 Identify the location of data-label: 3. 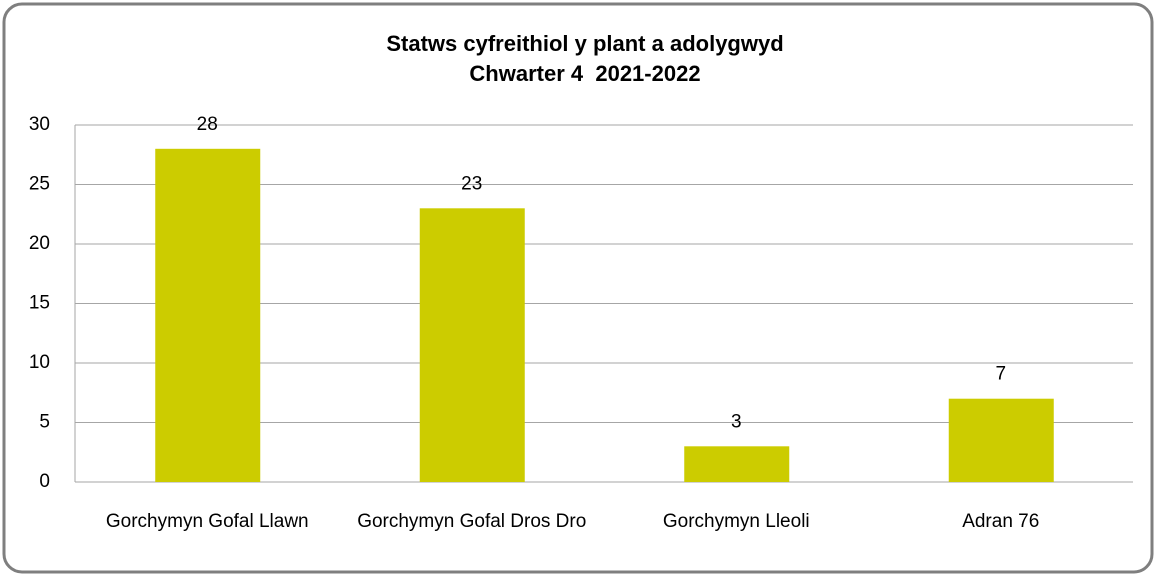
(736, 421).